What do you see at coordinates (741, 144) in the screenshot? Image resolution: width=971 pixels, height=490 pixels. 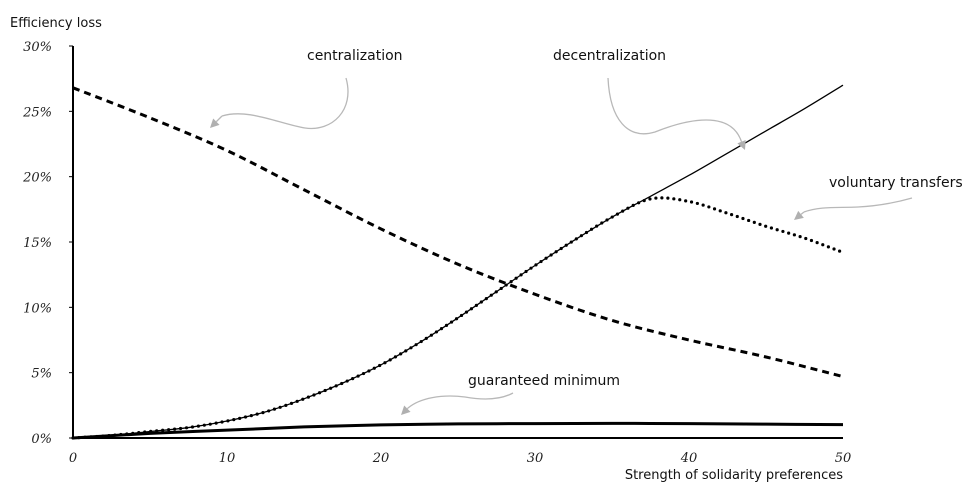 I see `annotation-arrowhead-decentralization` at bounding box center [741, 144].